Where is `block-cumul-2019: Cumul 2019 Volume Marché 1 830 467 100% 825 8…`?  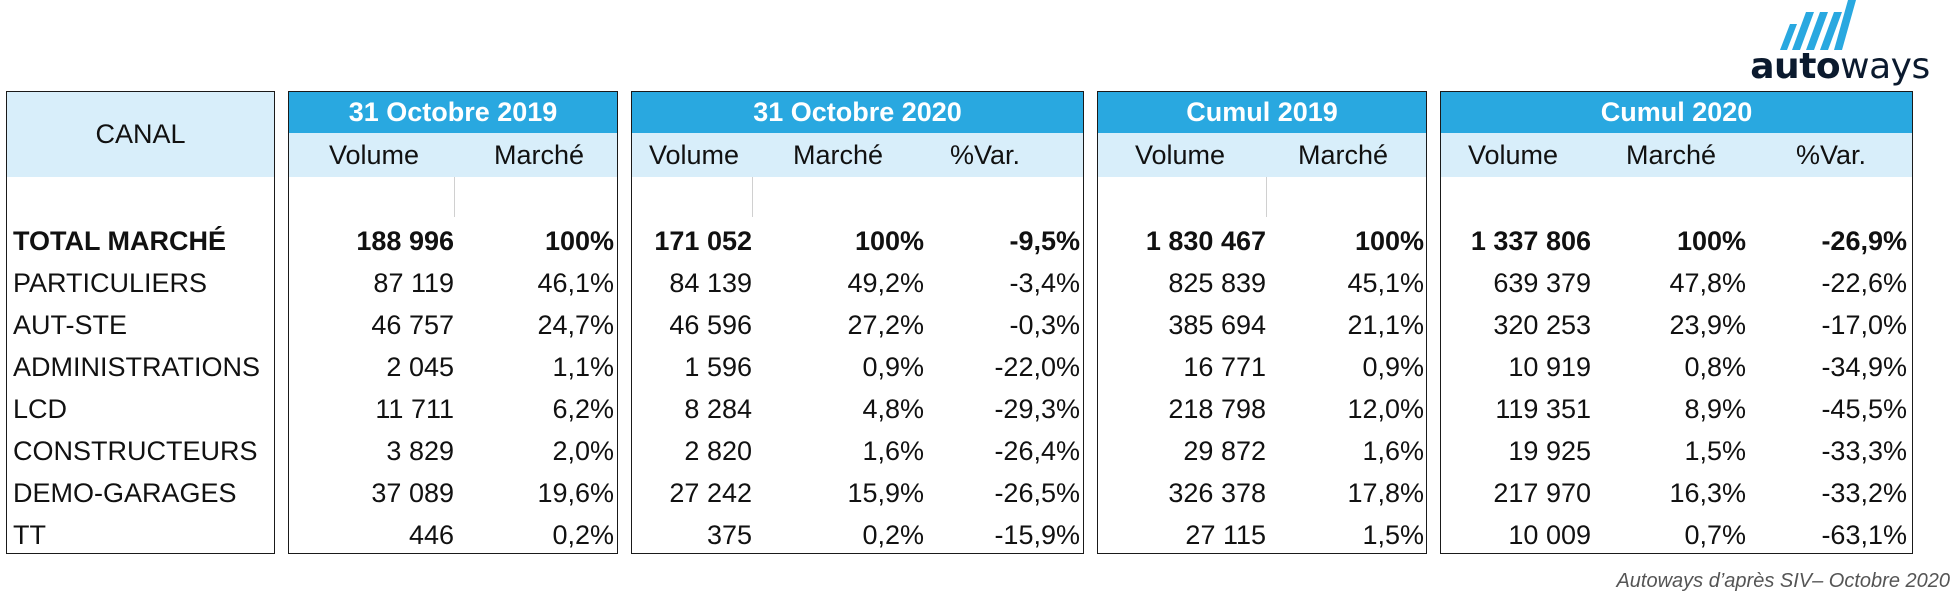
block-cumul-2019: Cumul 2019 Volume Marché 1 830 467 100% 825 8… is located at coordinates (1262, 322).